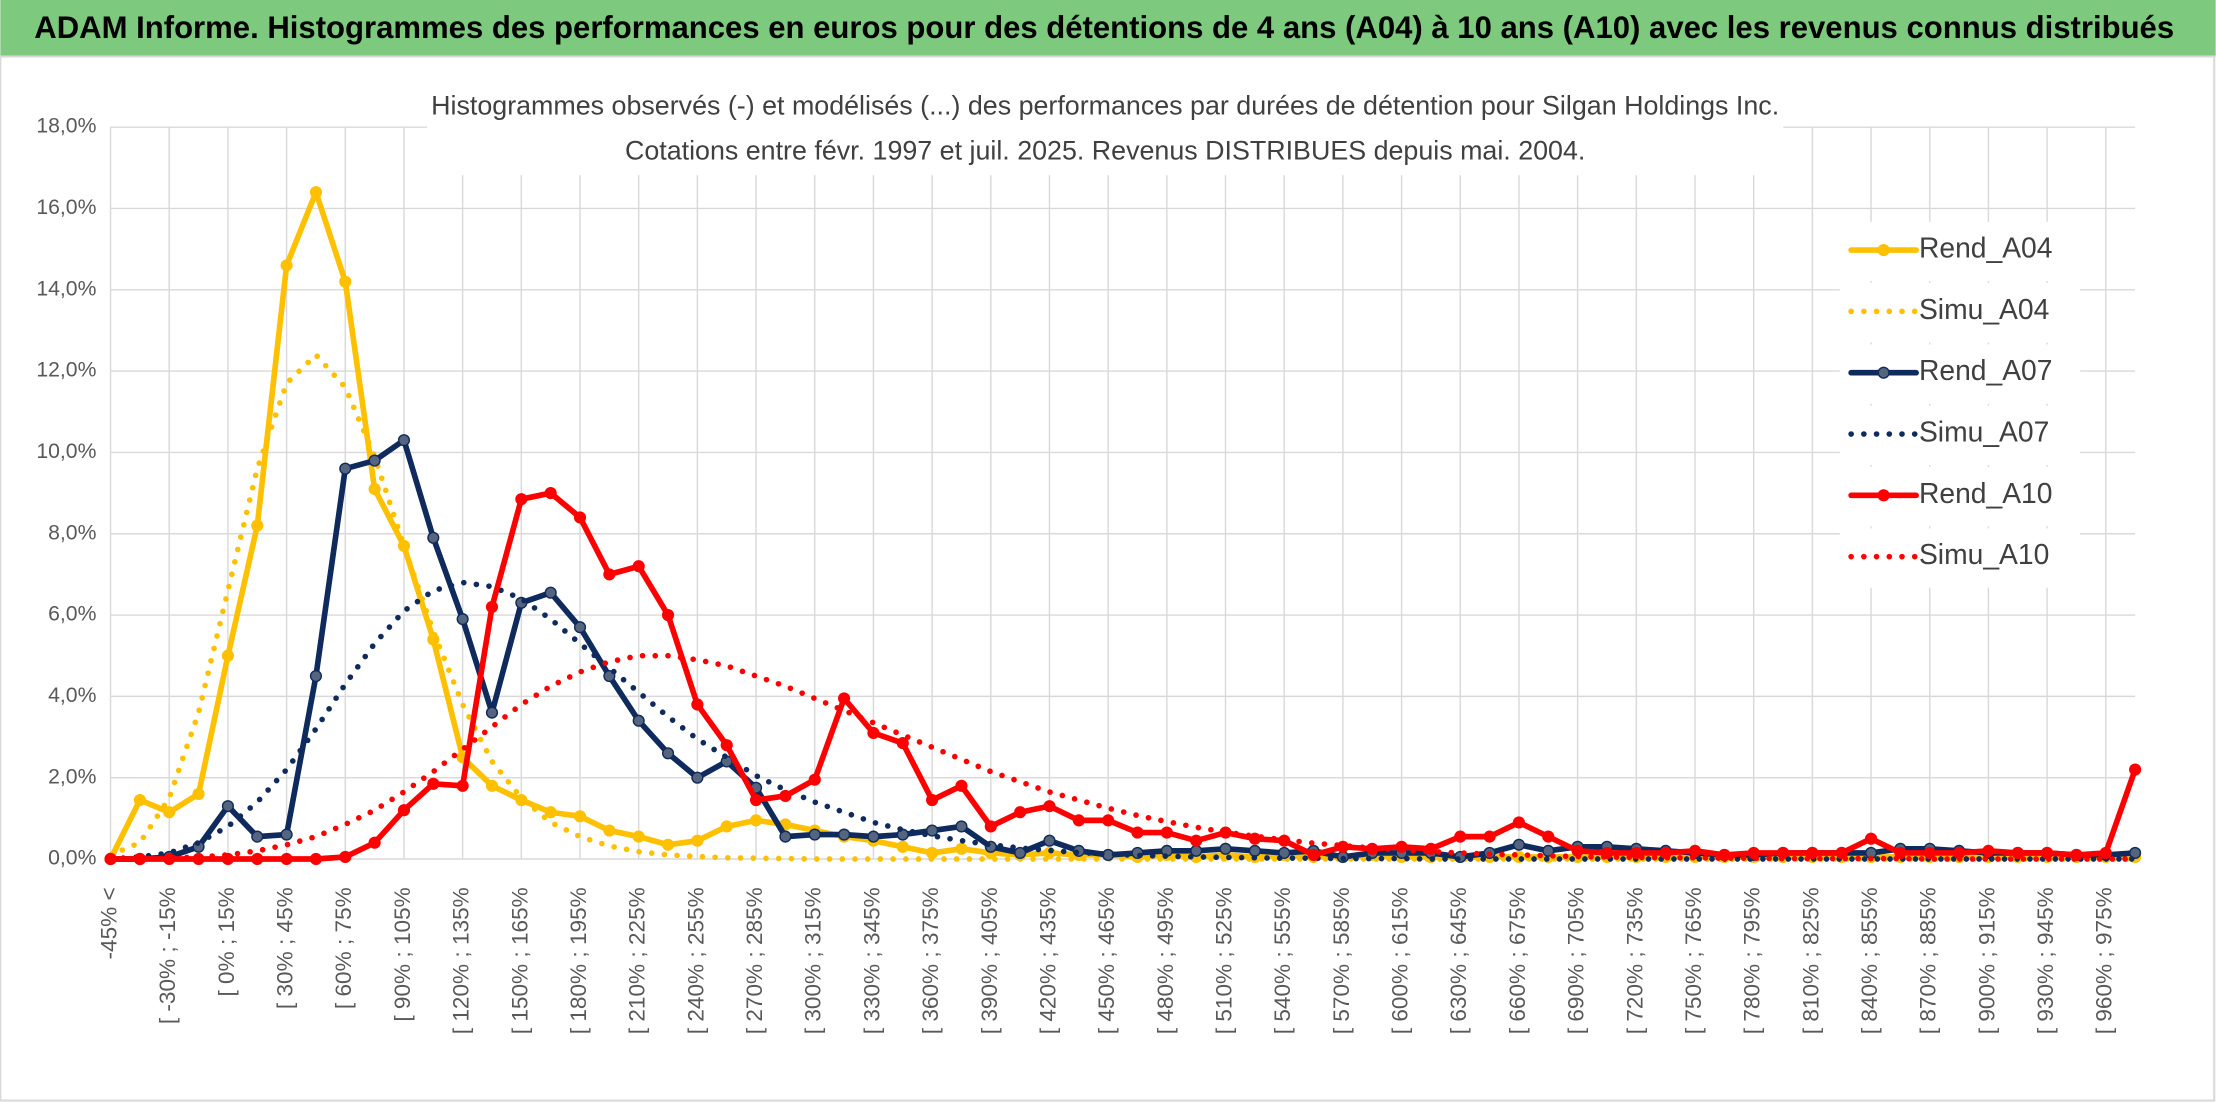 This screenshot has height=1102, width=2216. I want to click on x-tick-label: [ 450% ; 465%, so click(1106, 960).